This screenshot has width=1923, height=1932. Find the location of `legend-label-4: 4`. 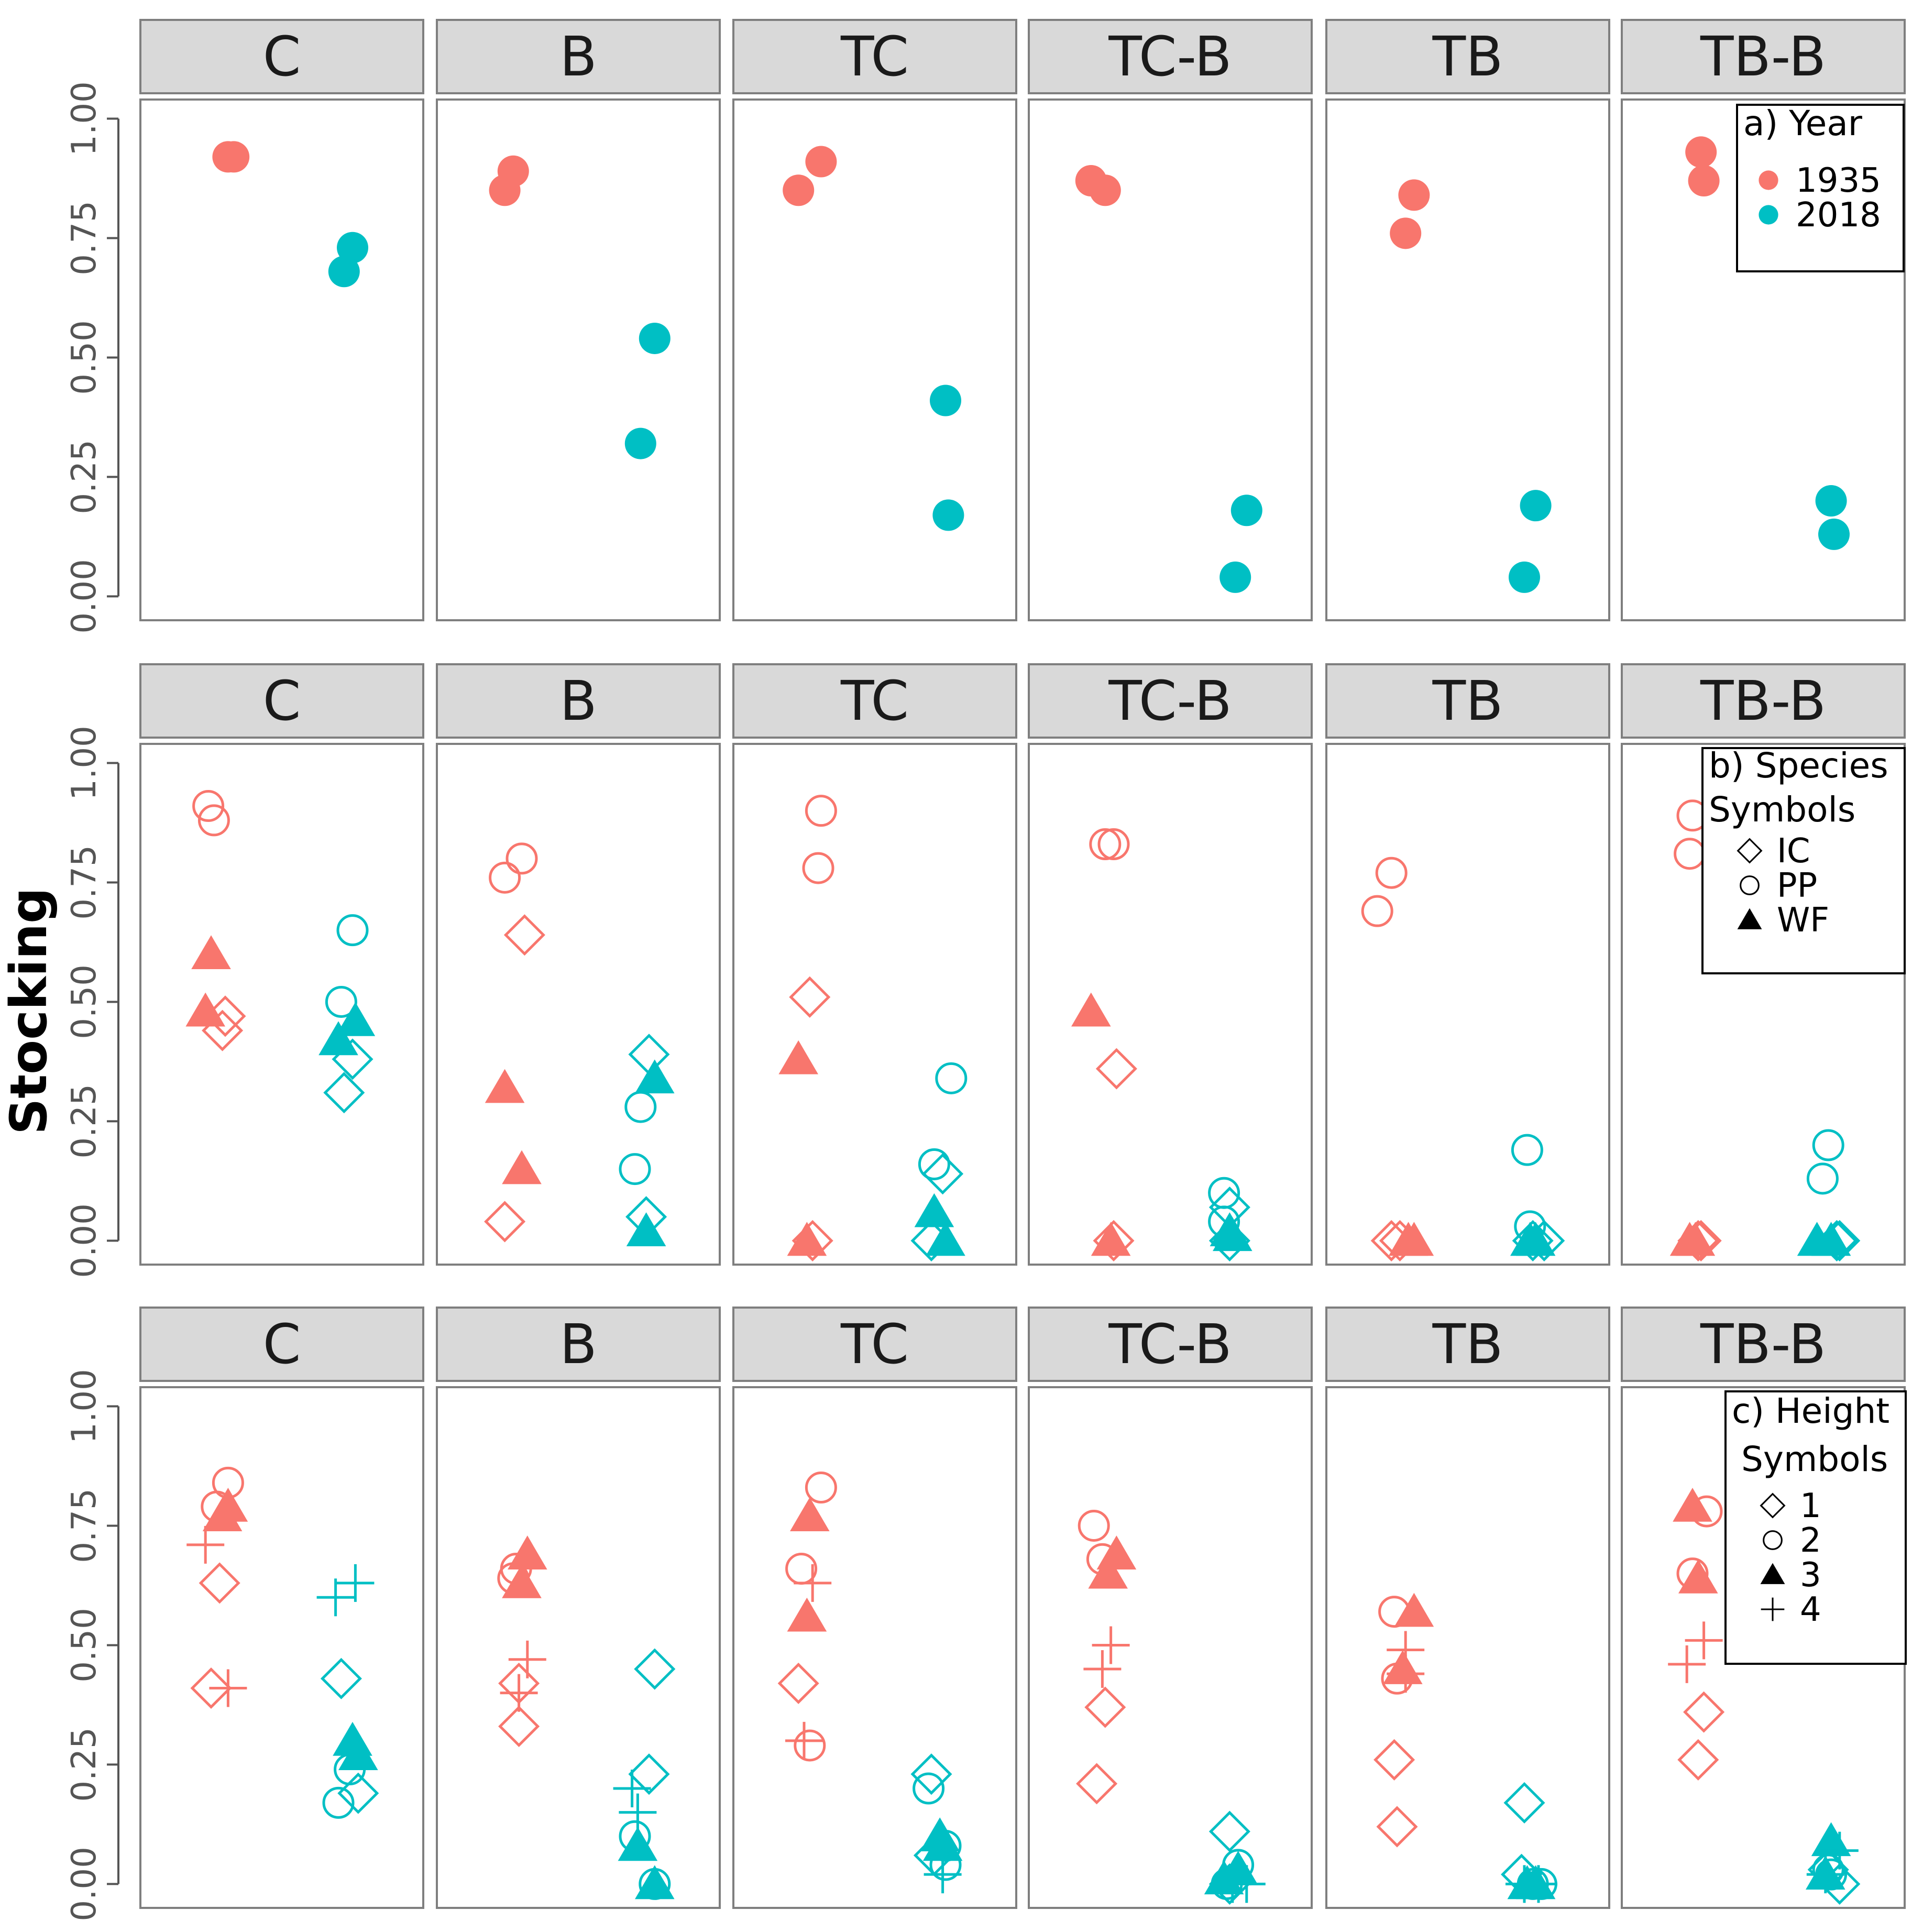

legend-label-4: 4 is located at coordinates (1810, 1609).